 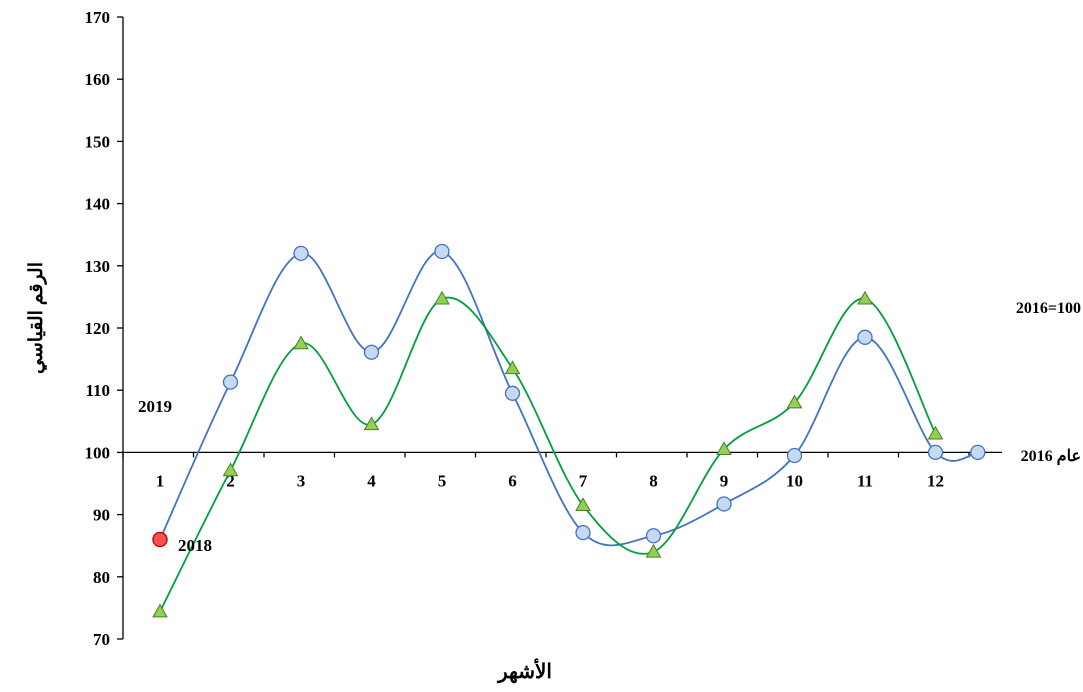 I want to click on y-tick-label: 90, so click(x=101, y=515).